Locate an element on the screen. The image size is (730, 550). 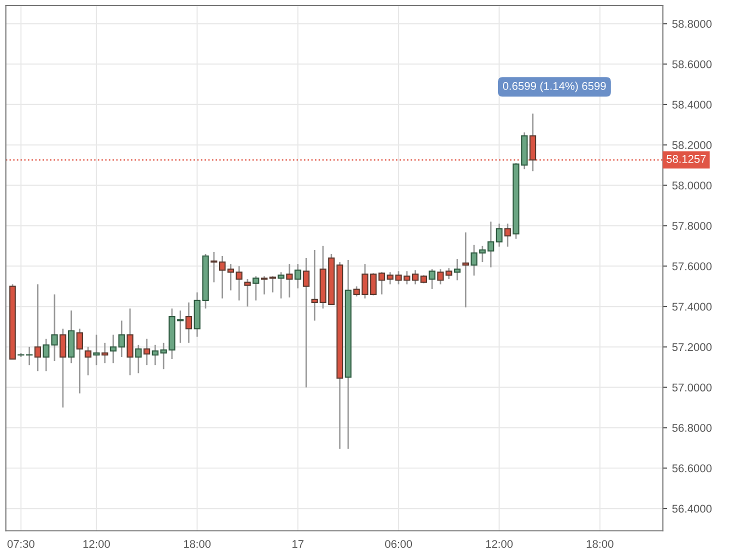
y-tick-label: 56.6000 is located at coordinates (692, 468).